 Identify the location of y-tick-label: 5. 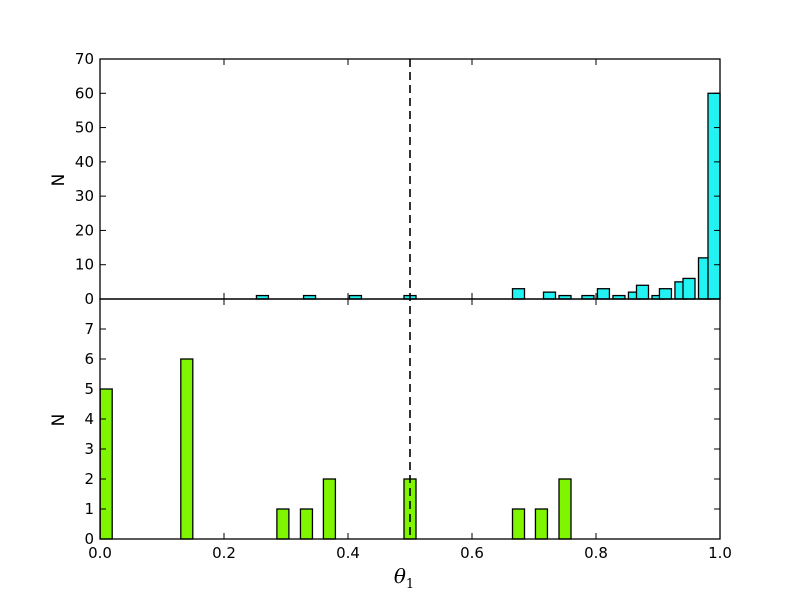
(89, 389).